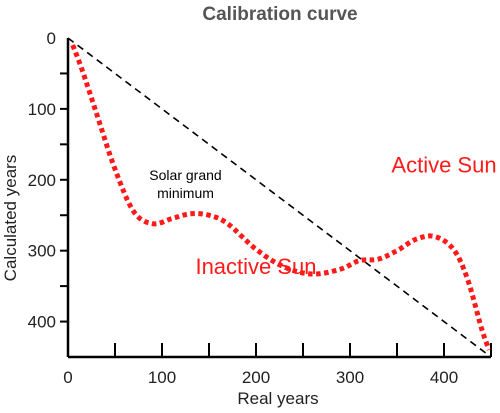 The image size is (500, 413). I want to click on y-axis-label: Calculated years, so click(10, 218).